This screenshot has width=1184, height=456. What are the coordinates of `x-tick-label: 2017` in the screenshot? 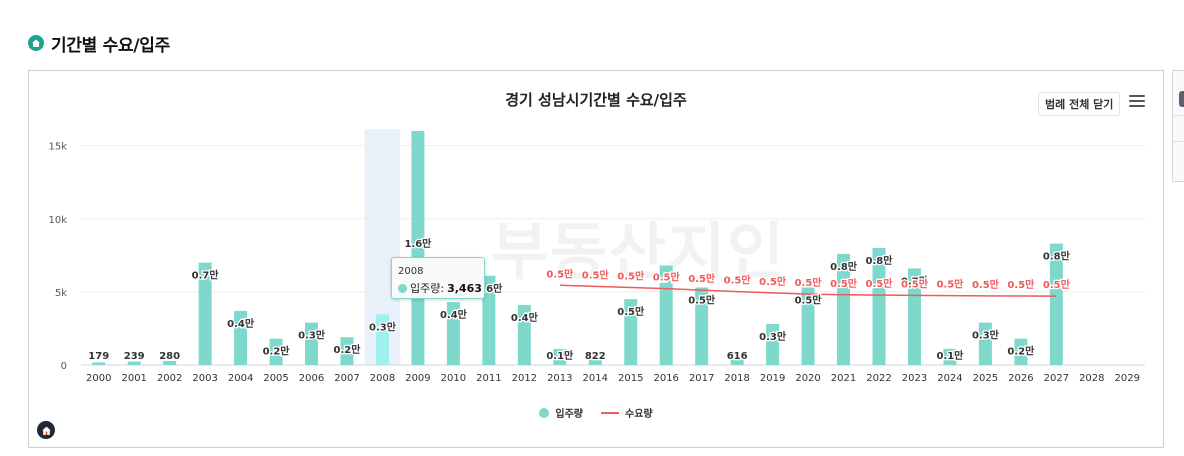 It's located at (701, 378).